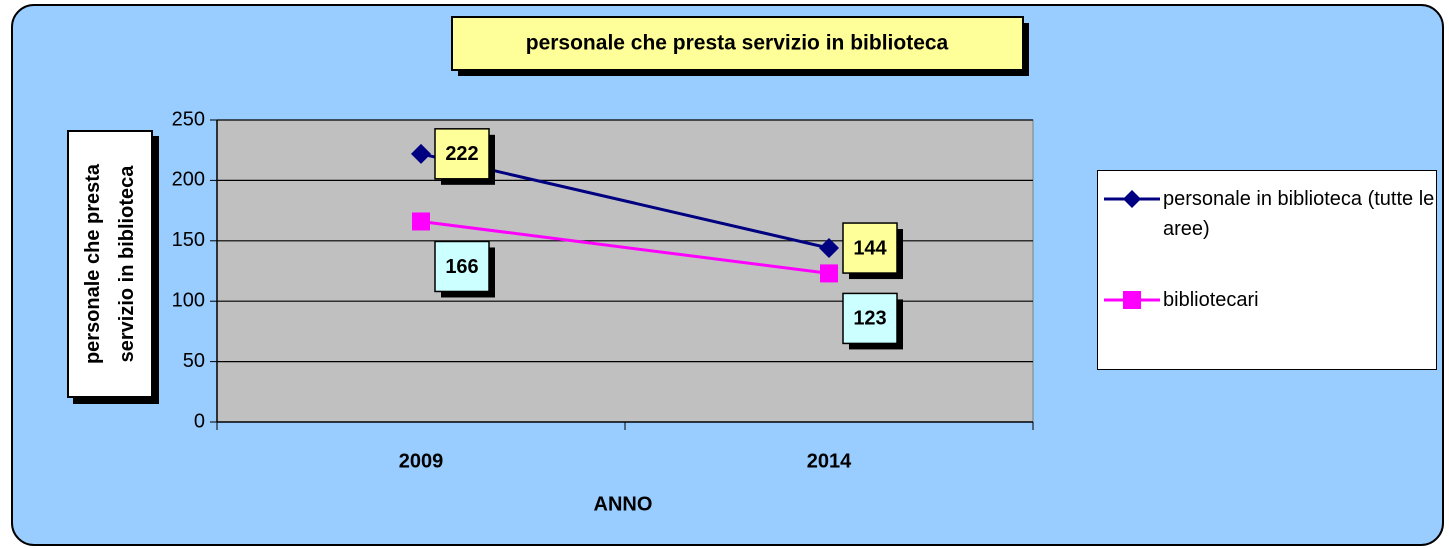 The height and width of the screenshot is (549, 1449). What do you see at coordinates (625, 247) in the screenshot?
I see `series-line` at bounding box center [625, 247].